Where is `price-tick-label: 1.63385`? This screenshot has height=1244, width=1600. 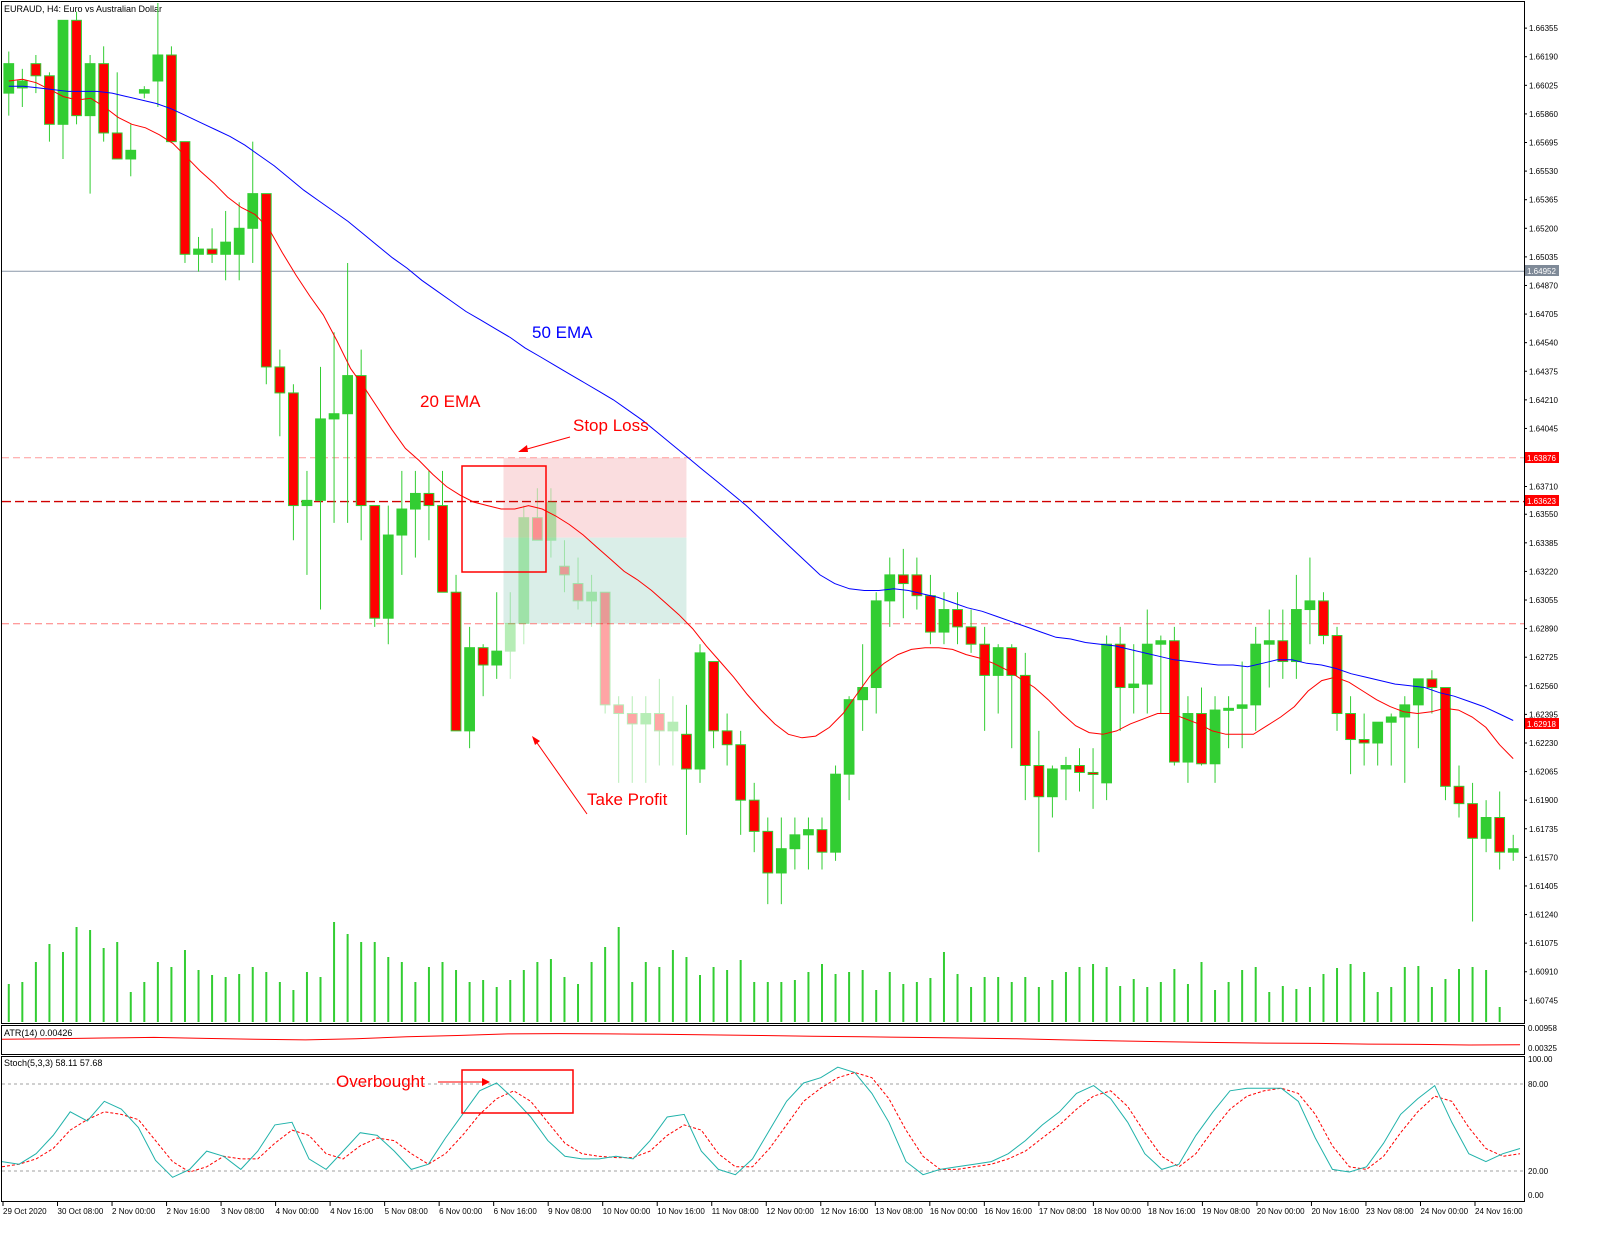
price-tick-label: 1.63385 is located at coordinates (1543, 543).